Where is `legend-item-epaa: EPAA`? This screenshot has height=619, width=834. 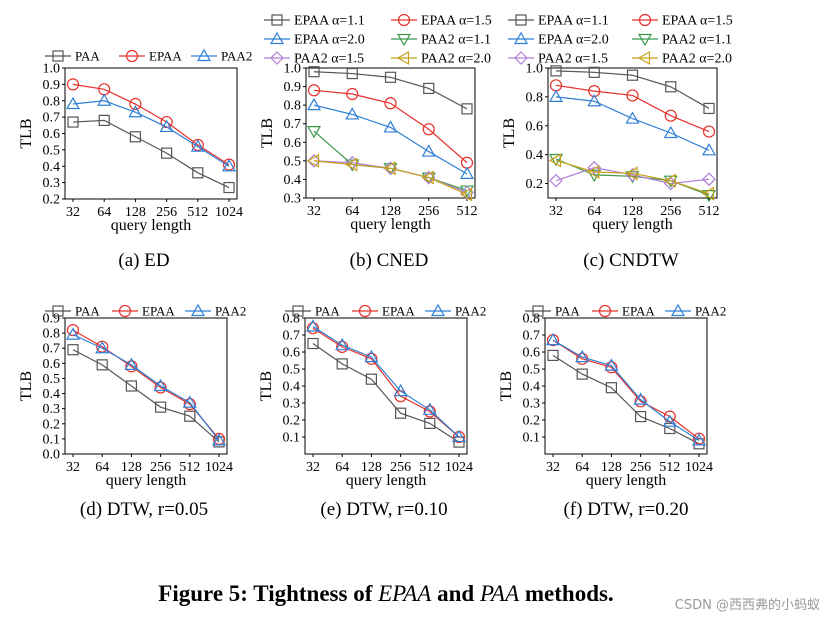 legend-item-epaa: EPAA is located at coordinates (383, 311).